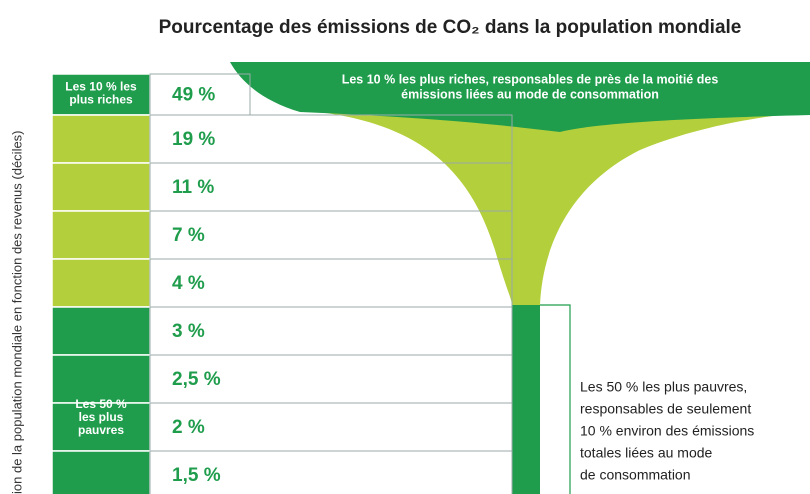 The height and width of the screenshot is (494, 810). Describe the element at coordinates (196, 475) in the screenshot. I see `value-label: 1,5 %` at that location.